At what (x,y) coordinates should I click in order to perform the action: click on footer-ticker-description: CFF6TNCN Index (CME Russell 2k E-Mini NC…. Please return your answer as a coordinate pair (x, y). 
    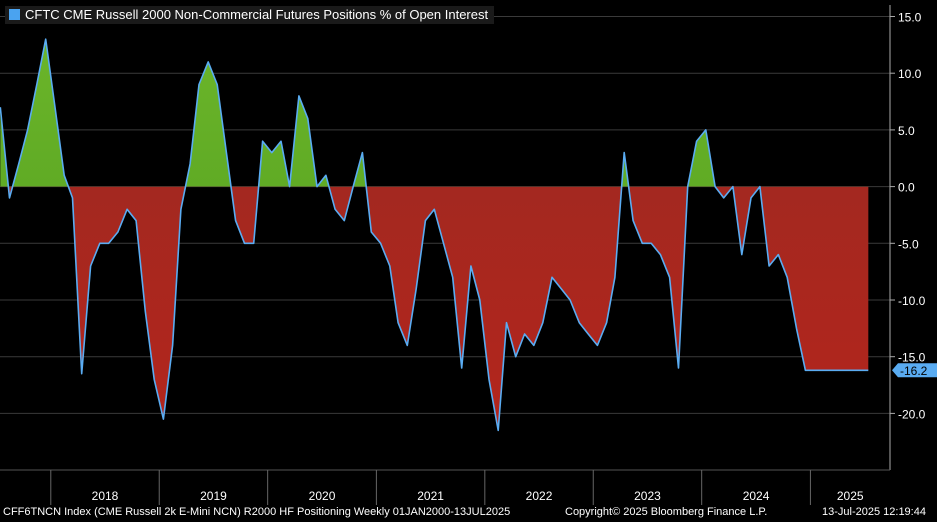
    Looking at the image, I should click on (257, 512).